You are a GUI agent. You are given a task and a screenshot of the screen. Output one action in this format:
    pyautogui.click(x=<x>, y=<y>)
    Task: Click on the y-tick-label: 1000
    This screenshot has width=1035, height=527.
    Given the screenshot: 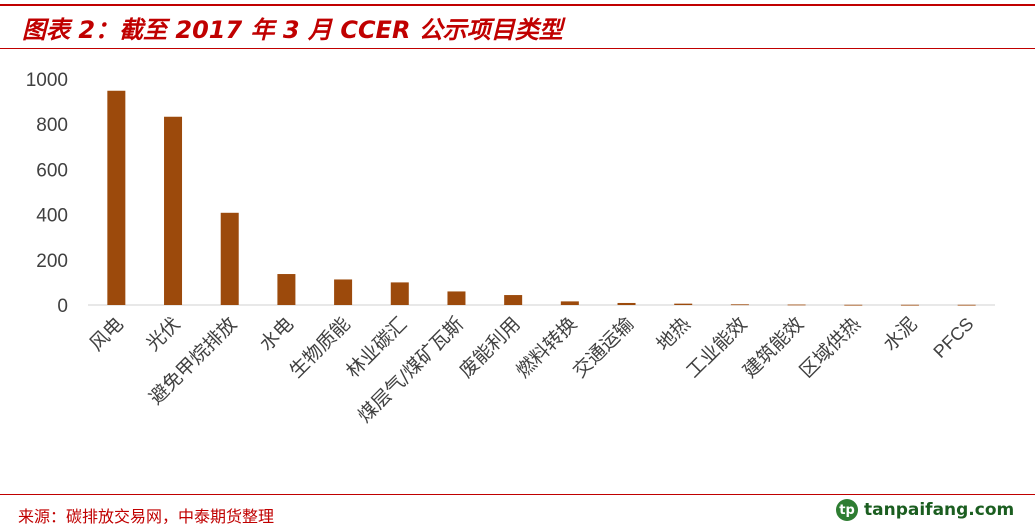 What is the action you would take?
    pyautogui.click(x=47, y=80)
    